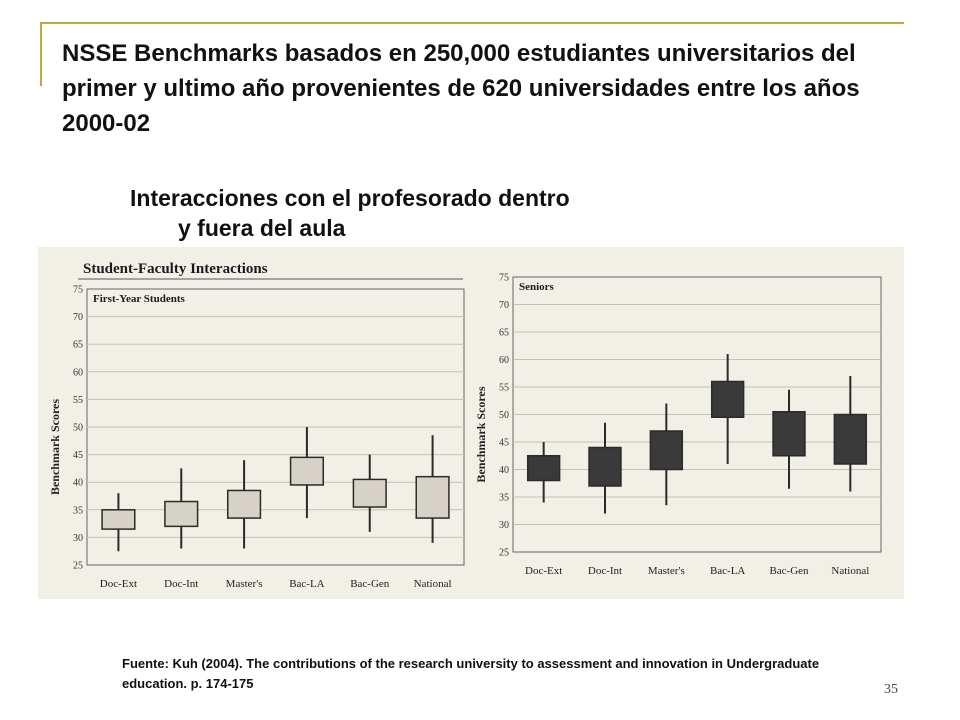 This screenshot has width=960, height=720. I want to click on left-rule, so click(41, 54).